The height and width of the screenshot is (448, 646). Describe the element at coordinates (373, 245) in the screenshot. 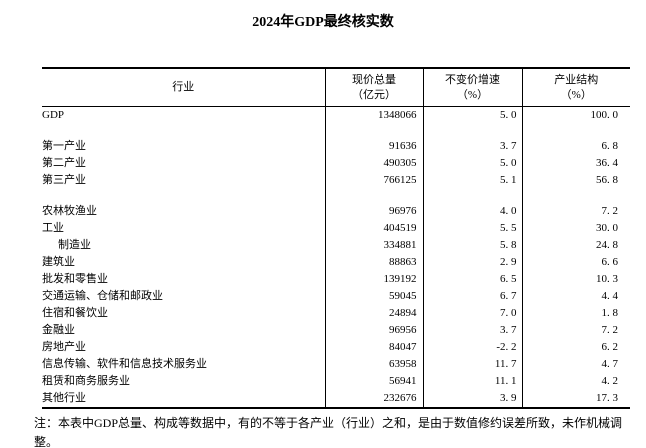

I see `value-cell: 334881` at that location.